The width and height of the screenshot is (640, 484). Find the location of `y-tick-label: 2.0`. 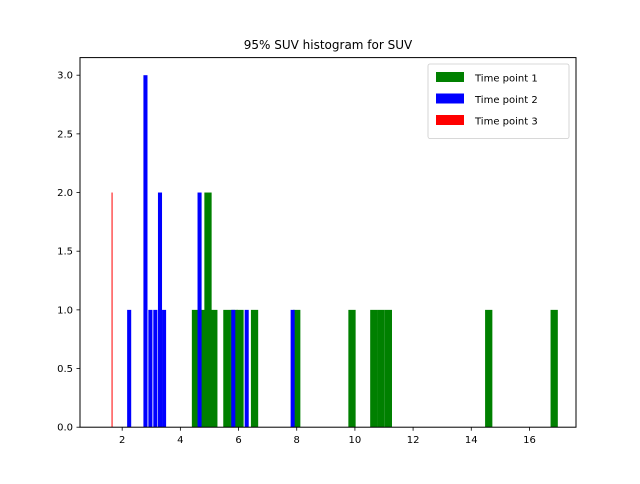

y-tick-label: 2.0 is located at coordinates (65, 193).